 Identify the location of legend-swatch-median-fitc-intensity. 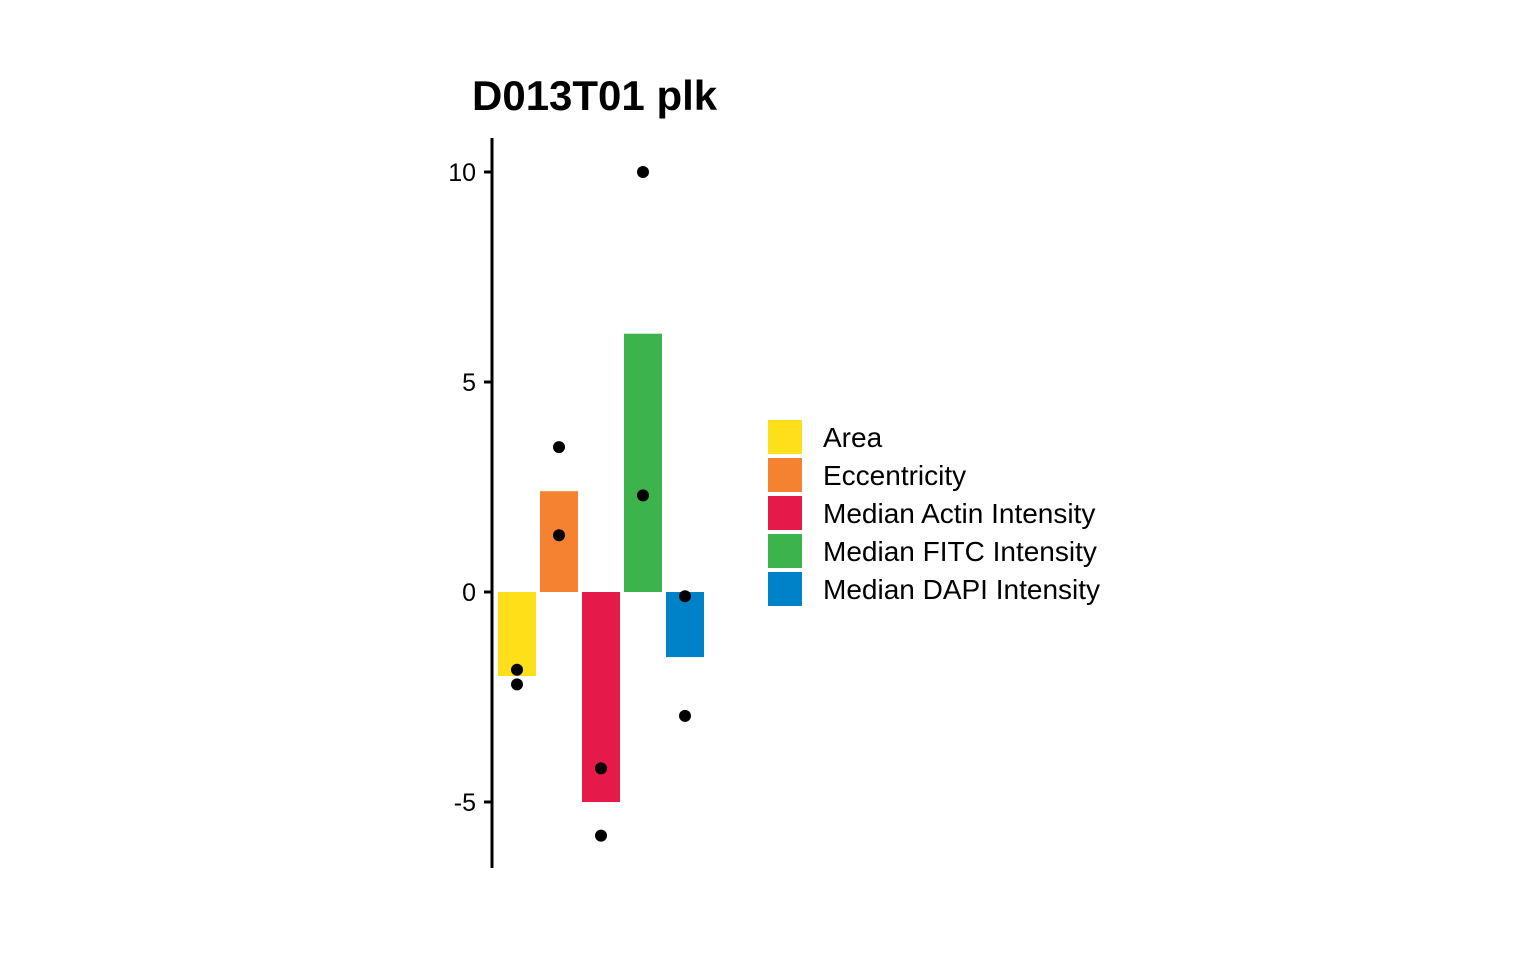
(785, 551).